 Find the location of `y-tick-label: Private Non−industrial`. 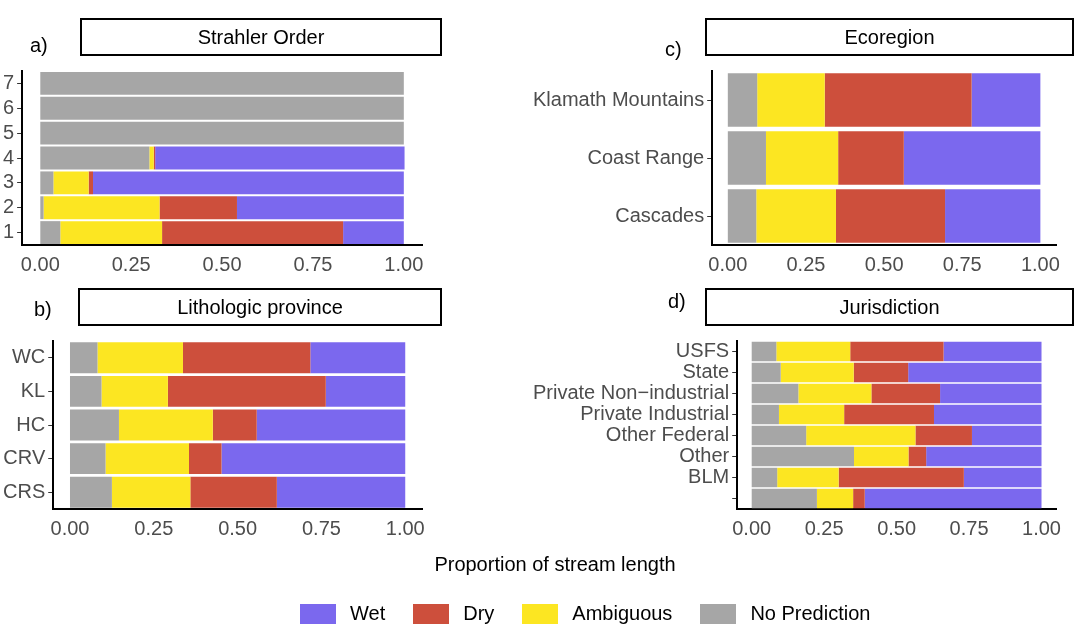

y-tick-label: Private Non−industrial is located at coordinates (631, 392).